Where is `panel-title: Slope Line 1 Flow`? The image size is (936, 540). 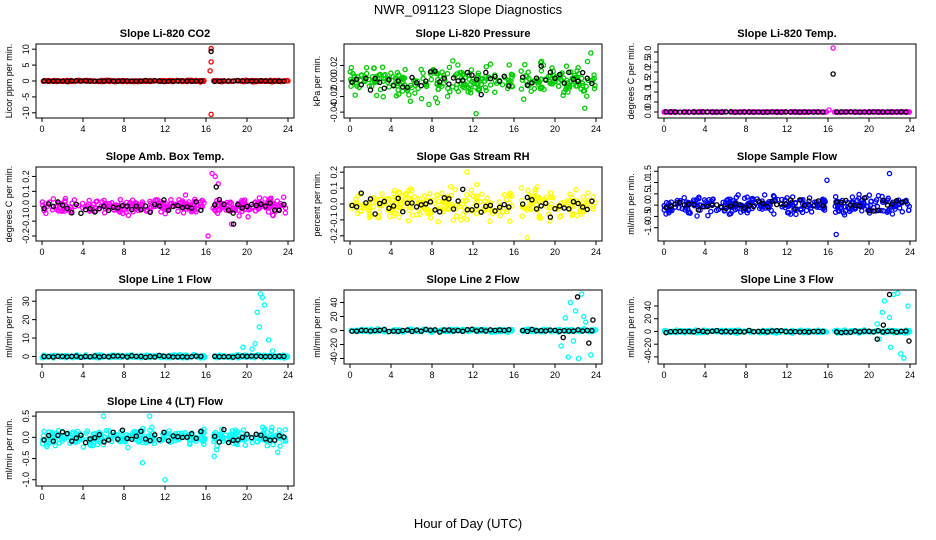 panel-title: Slope Line 1 Flow is located at coordinates (165, 280).